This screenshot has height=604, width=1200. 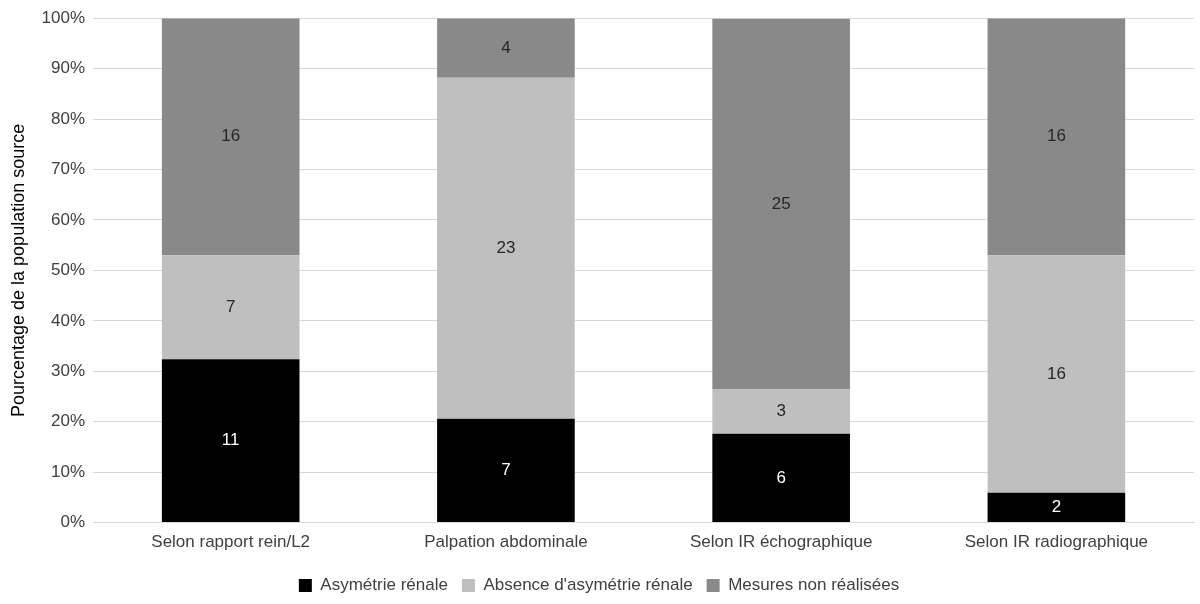 I want to click on x-tick-label: Selon IR échographique, so click(x=781, y=542).